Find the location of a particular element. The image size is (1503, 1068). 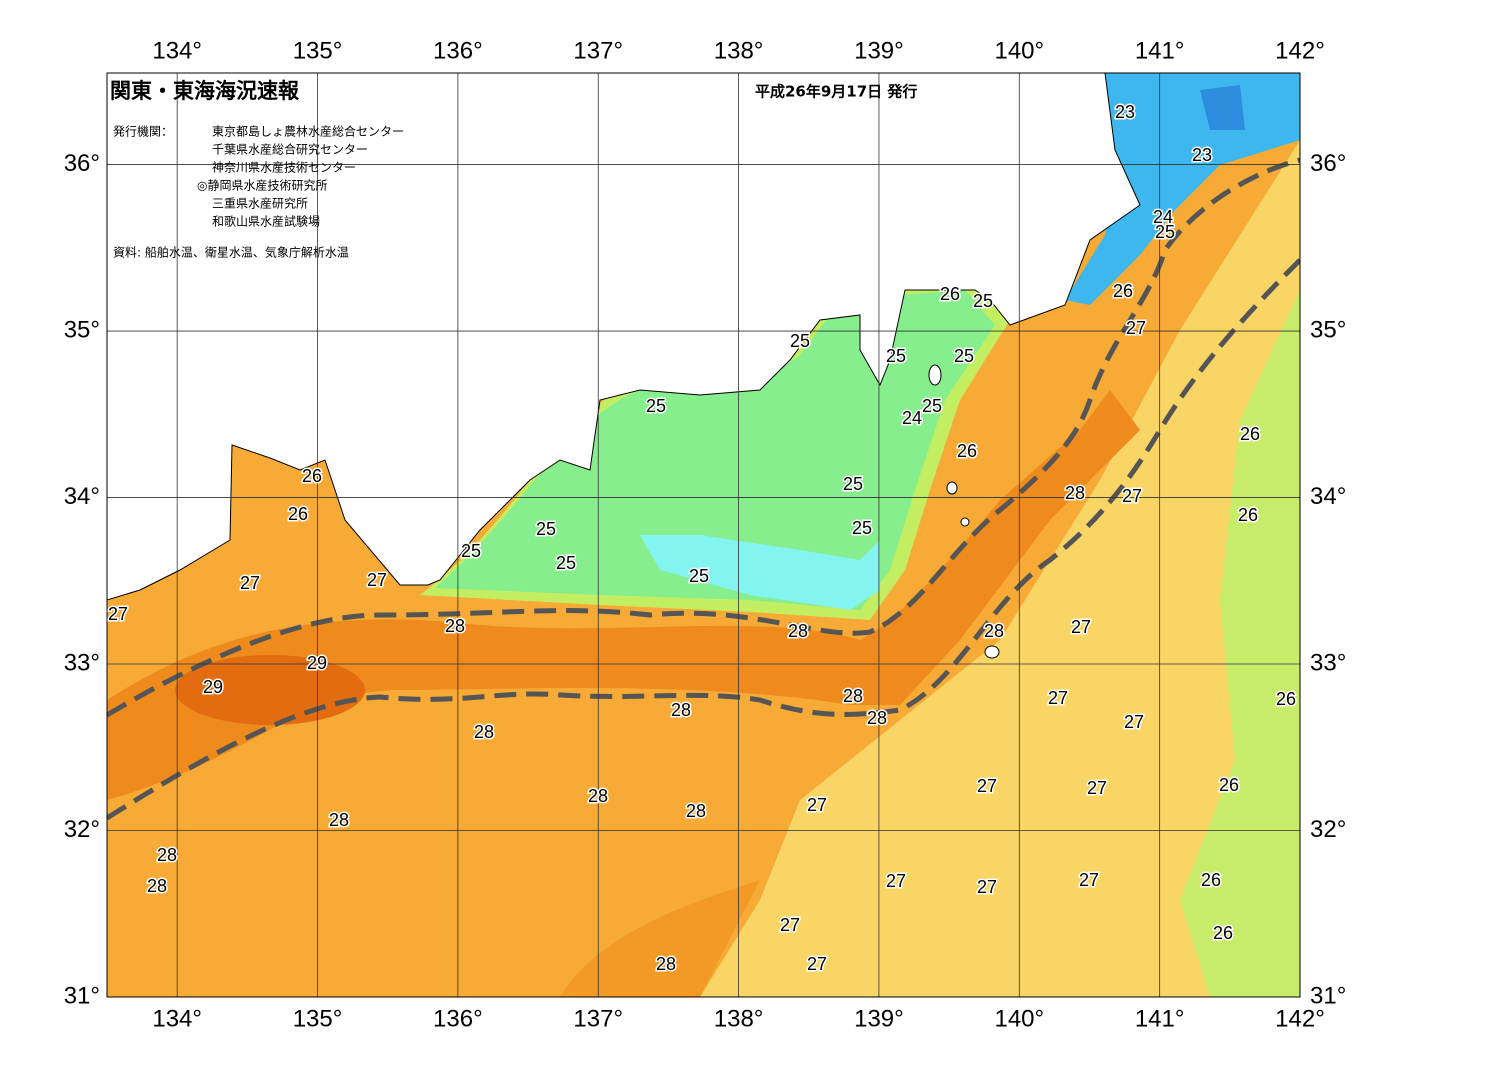

x-tick-label: 141° is located at coordinates (1160, 50).